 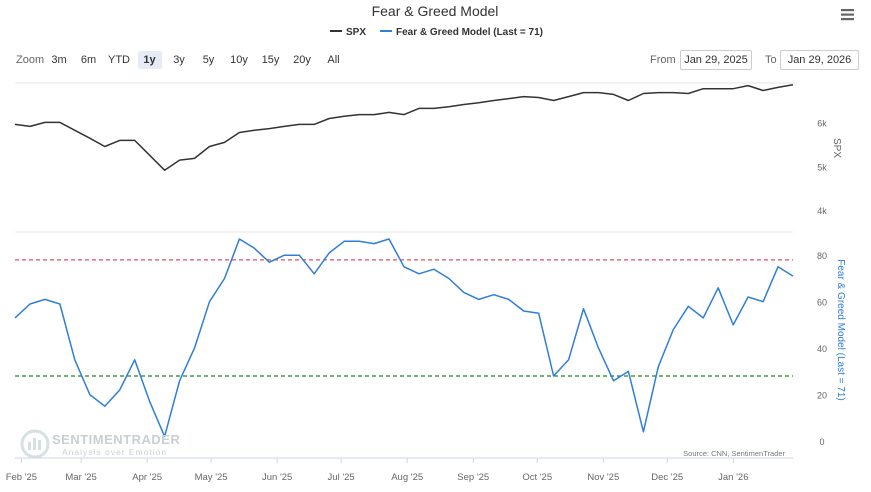 What do you see at coordinates (821, 442) in the screenshot?
I see `y-tick-label: 0` at bounding box center [821, 442].